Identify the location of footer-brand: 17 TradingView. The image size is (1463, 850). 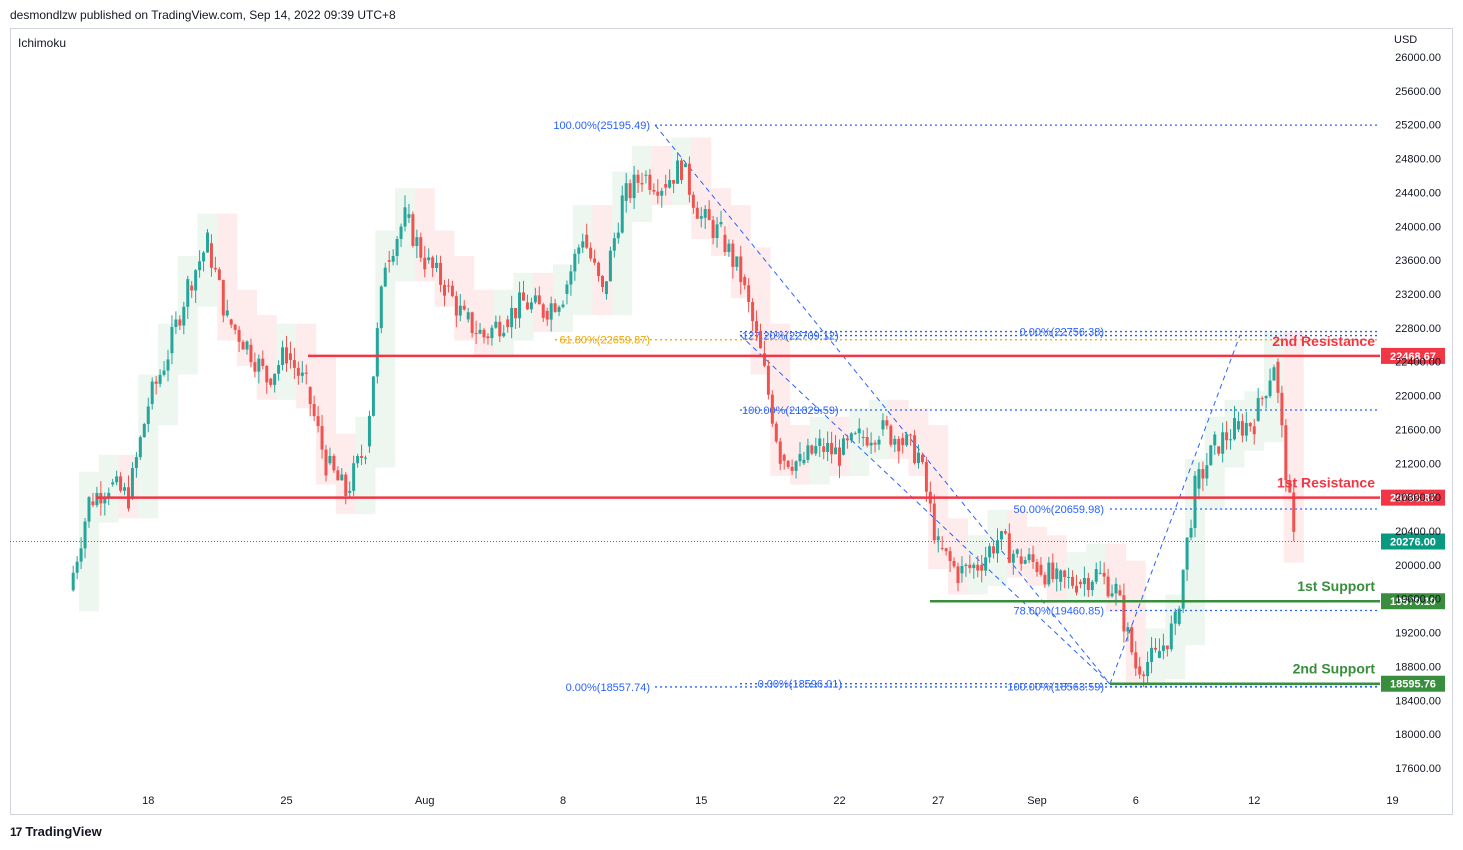
(56, 831).